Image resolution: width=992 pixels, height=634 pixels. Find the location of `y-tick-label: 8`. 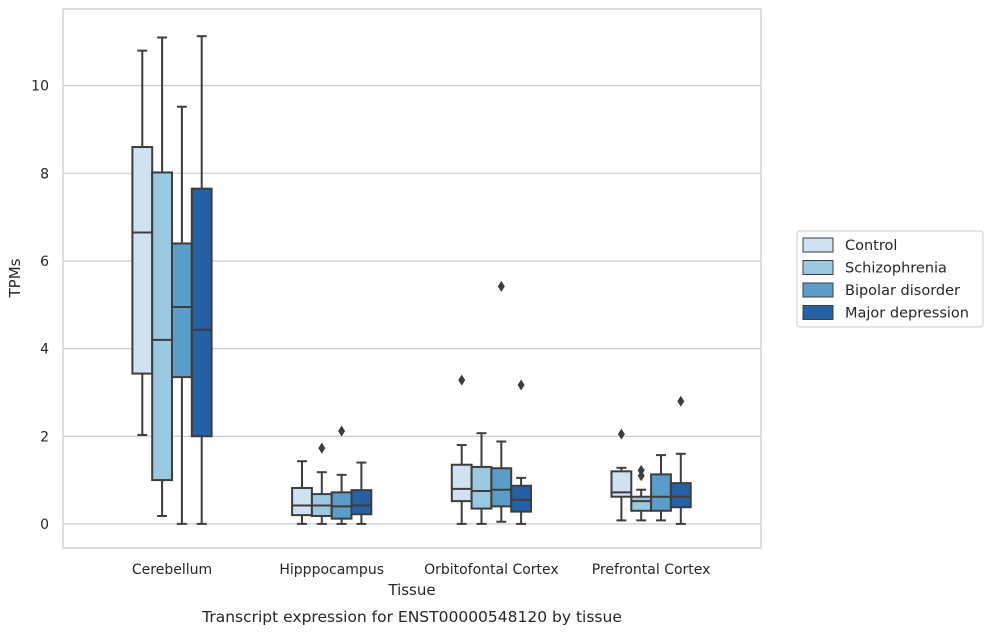

y-tick-label: 8 is located at coordinates (44, 174).